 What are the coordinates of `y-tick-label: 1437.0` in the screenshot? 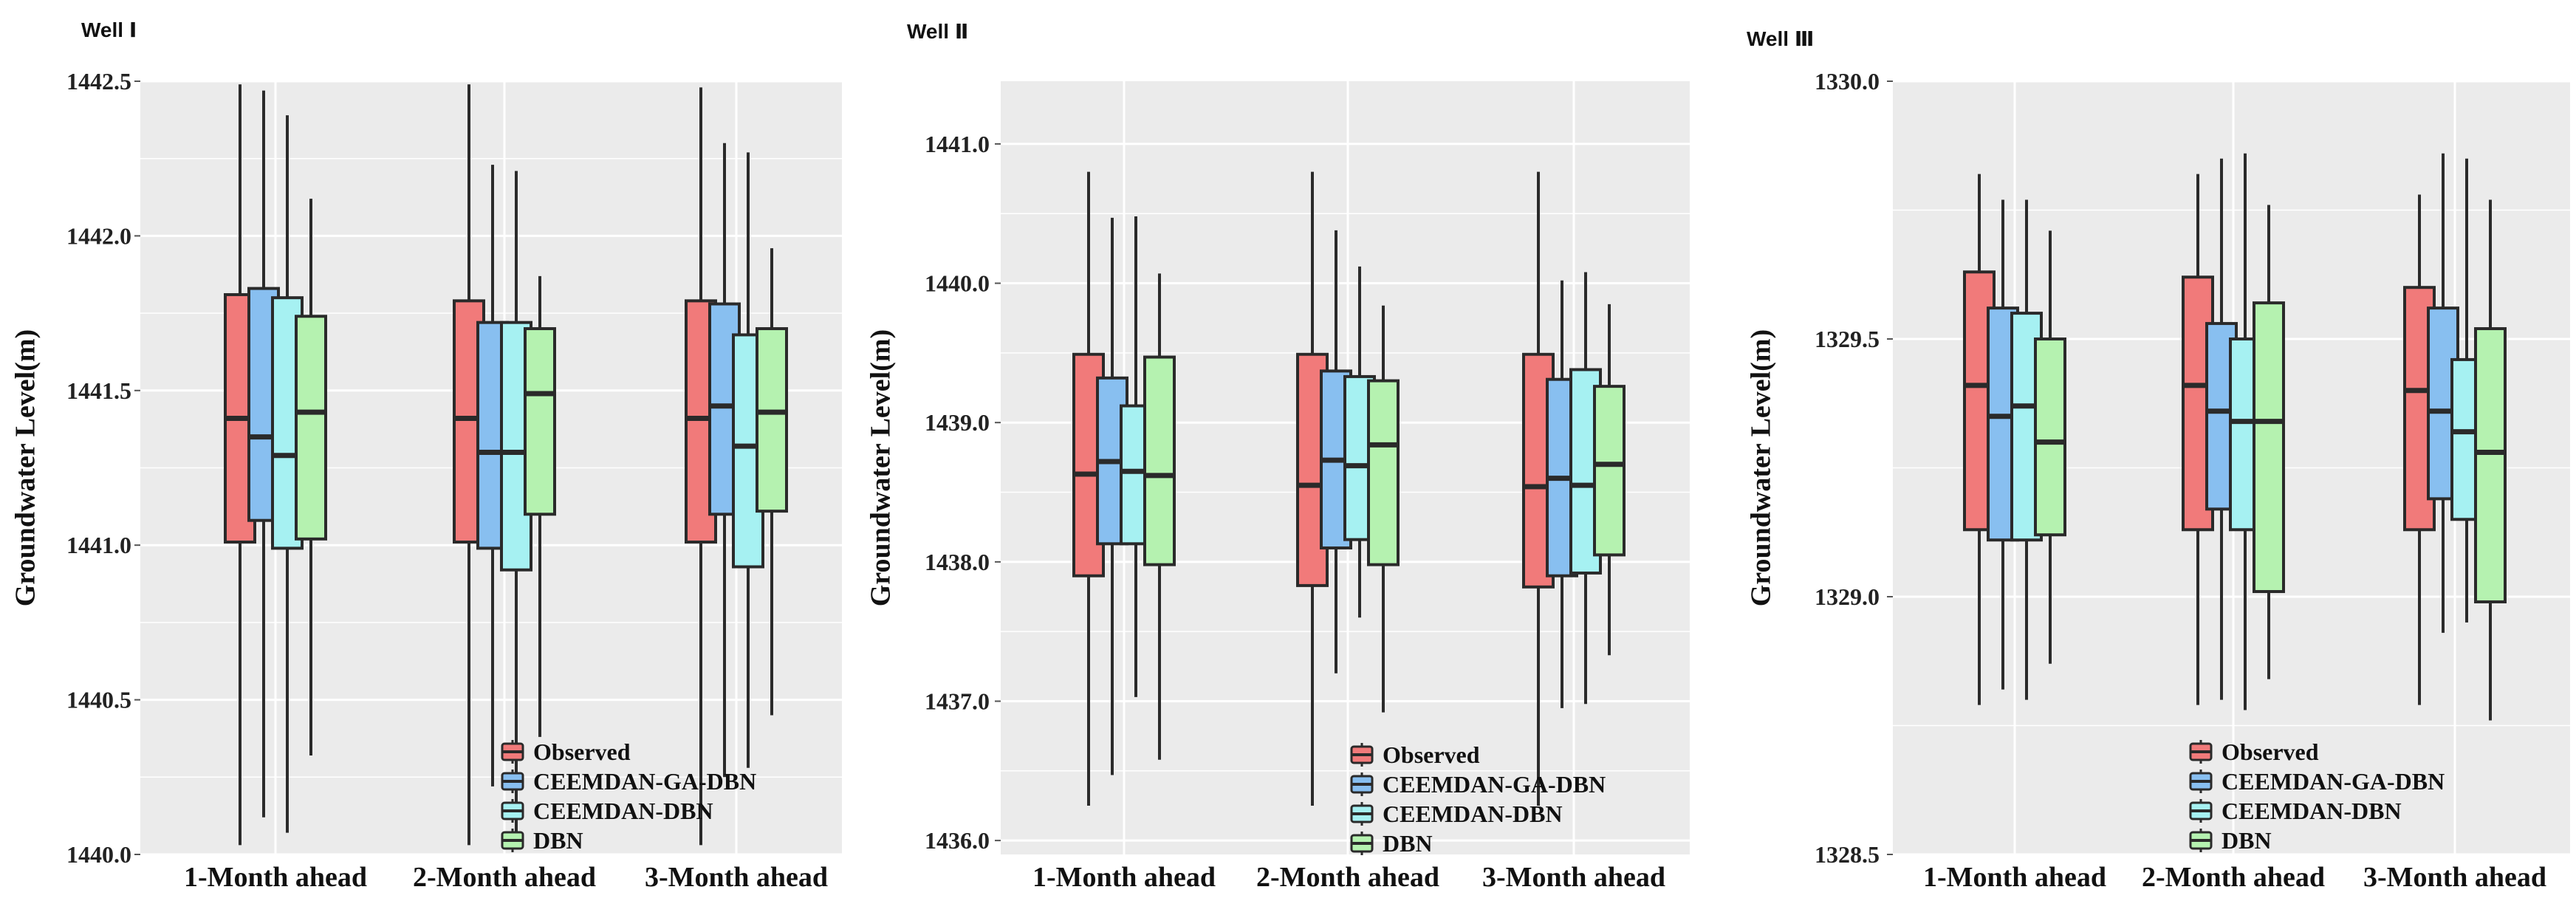 It's located at (957, 701).